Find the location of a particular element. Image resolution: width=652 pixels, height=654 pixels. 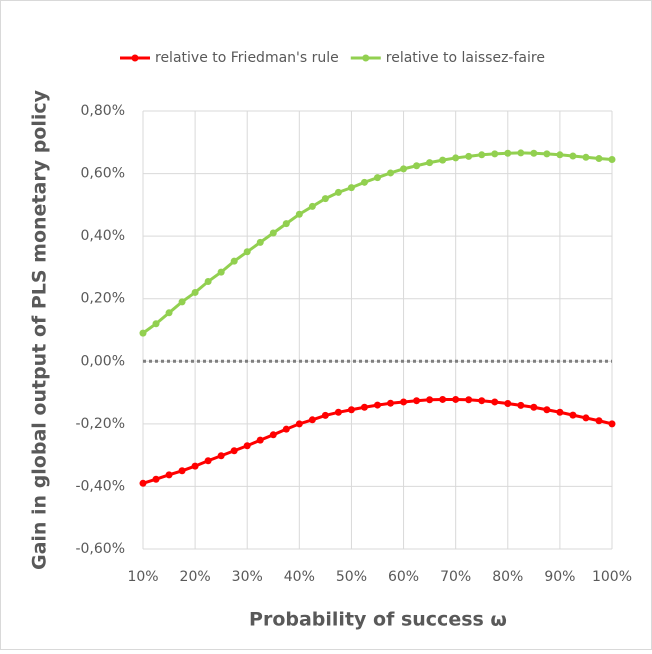

legend-label: relative to laissez-faire is located at coordinates (465, 58).